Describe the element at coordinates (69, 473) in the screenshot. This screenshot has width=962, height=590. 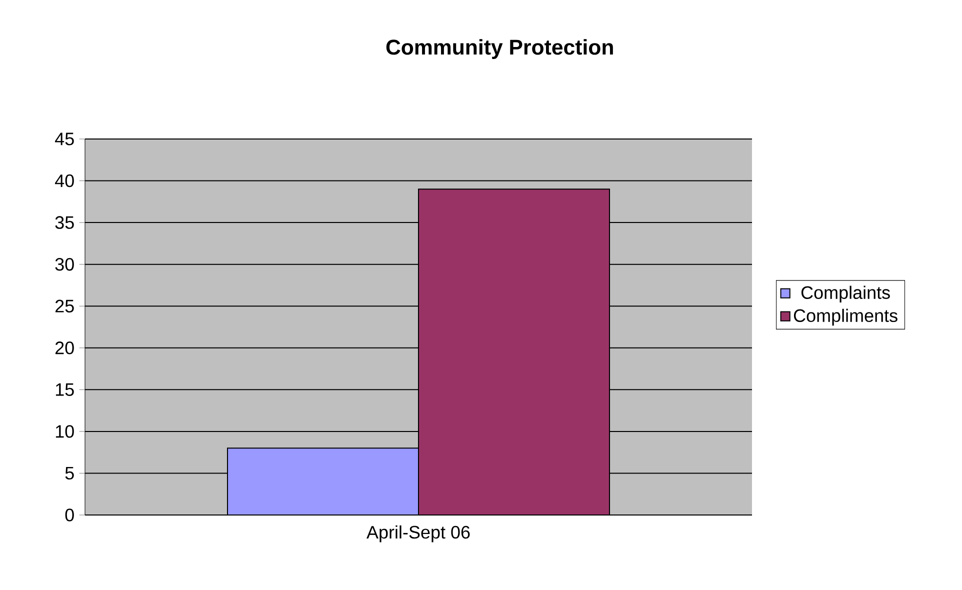
I see `y-tick-label: 5` at that location.